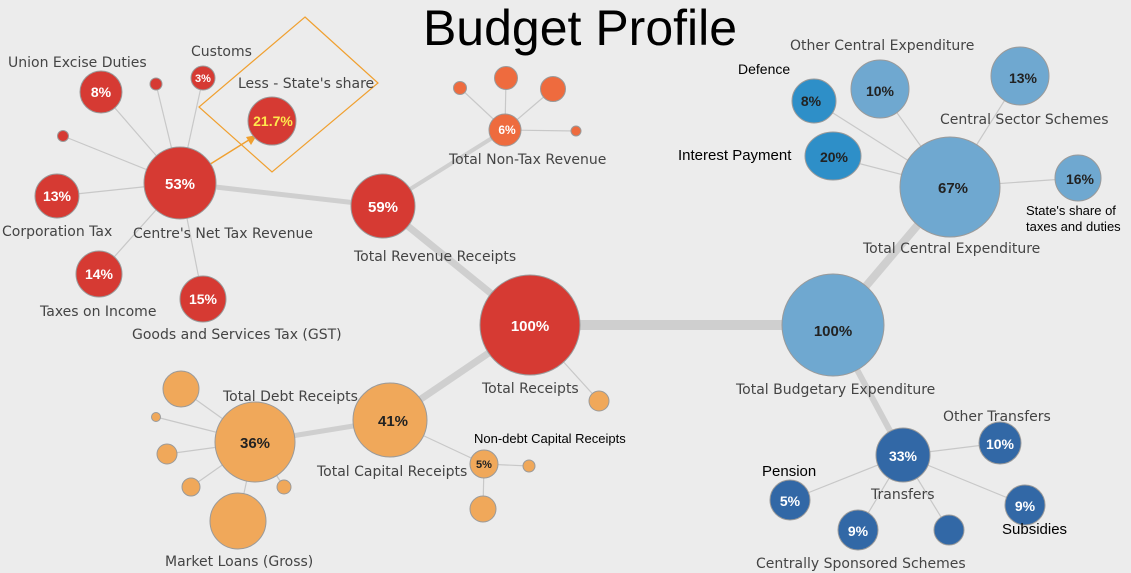 The width and height of the screenshot is (1131, 573). I want to click on label-corporation-tax: Corporation Tax, so click(57, 232).